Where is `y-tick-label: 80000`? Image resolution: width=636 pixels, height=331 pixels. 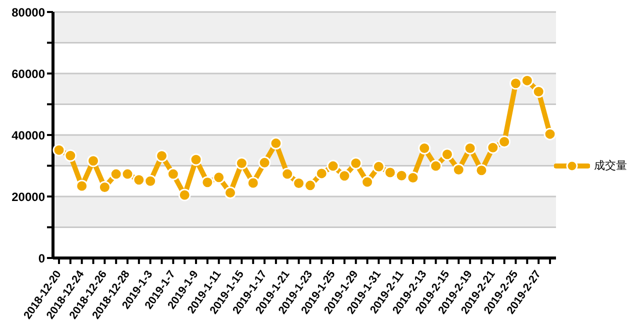
y-tick-label: 80000 is located at coordinates (29, 12).